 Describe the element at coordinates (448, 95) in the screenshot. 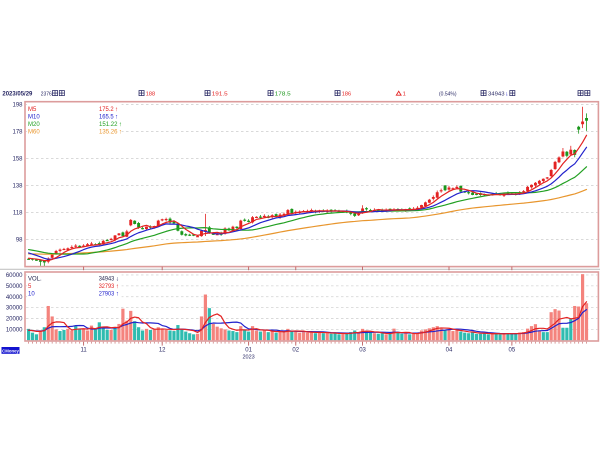

I see `svg-text: (0.54%)` at that location.